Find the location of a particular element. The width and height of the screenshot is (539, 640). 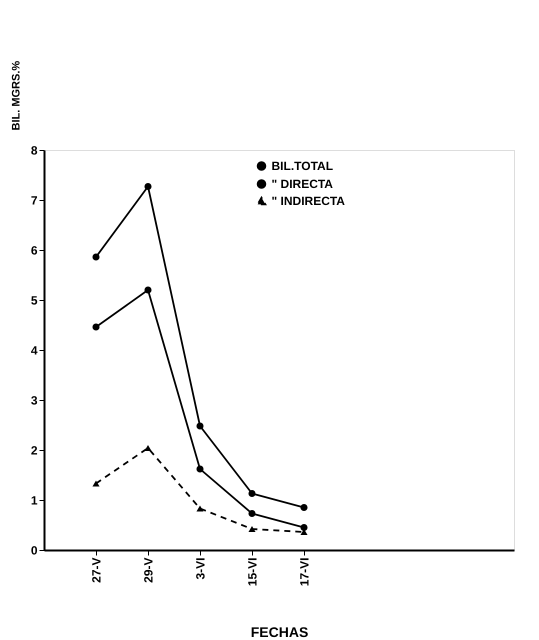

y-tick-label: 1 is located at coordinates (34, 501).